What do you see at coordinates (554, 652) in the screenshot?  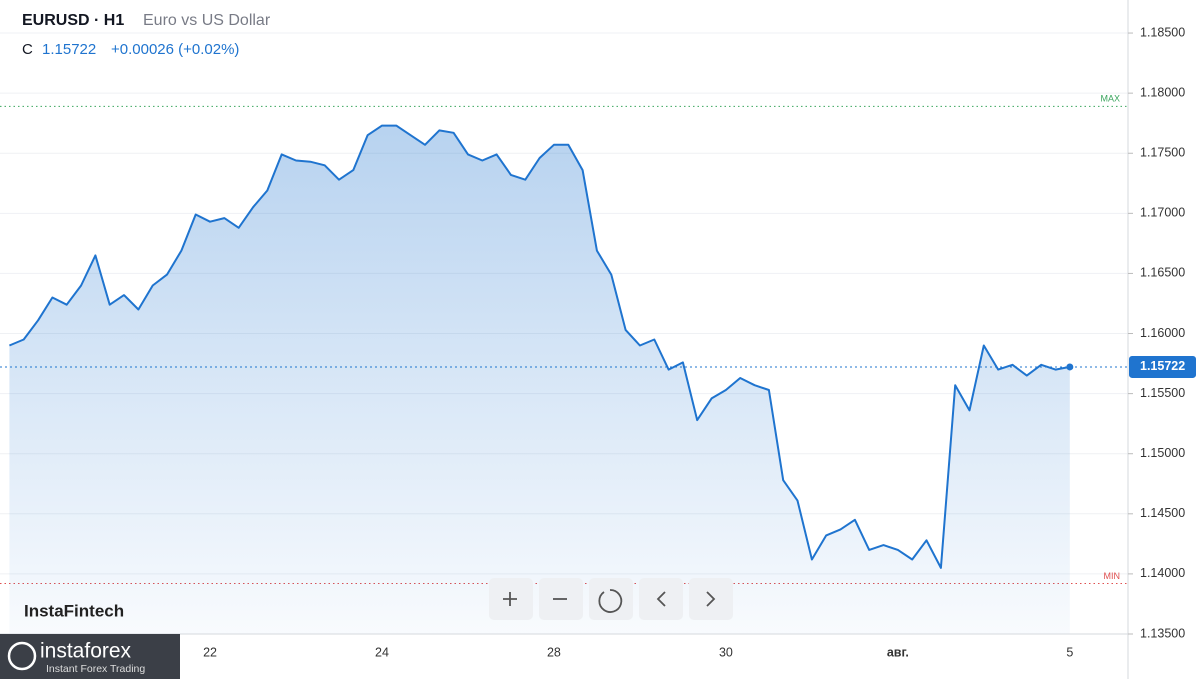 I see `x-tick-label: 28` at bounding box center [554, 652].